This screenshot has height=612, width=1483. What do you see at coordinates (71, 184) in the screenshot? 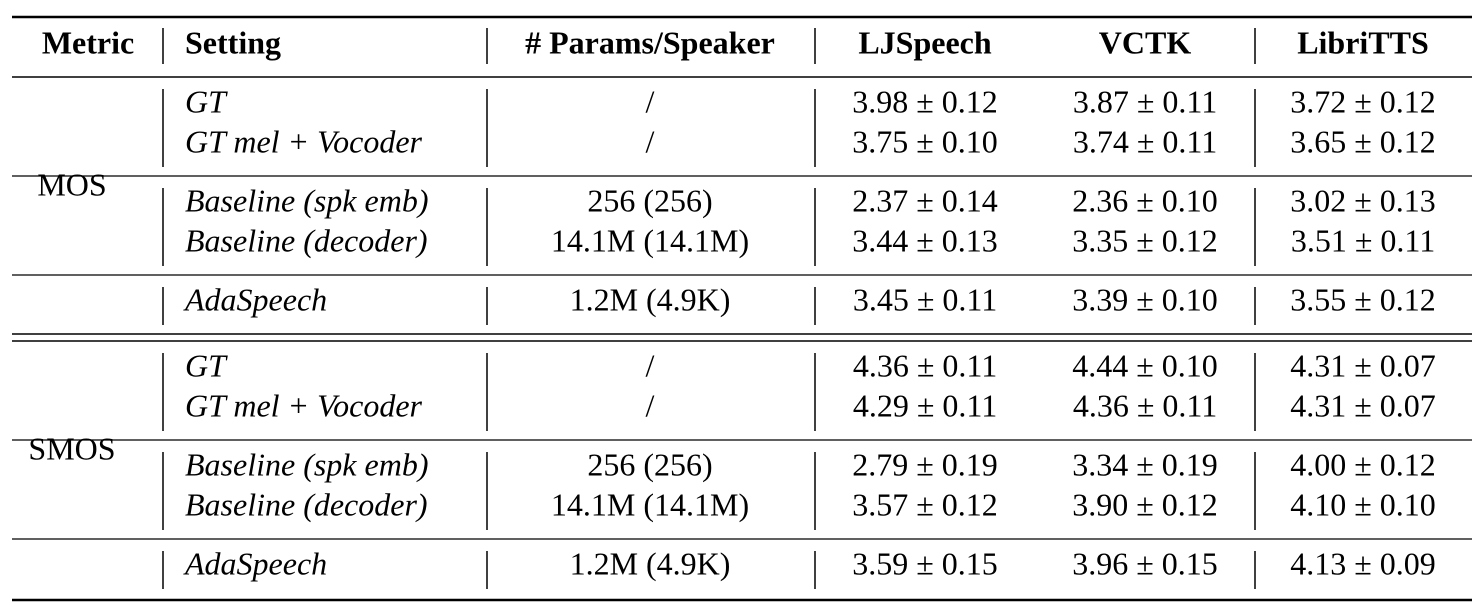
I see `metric-label: MOS` at bounding box center [71, 184].